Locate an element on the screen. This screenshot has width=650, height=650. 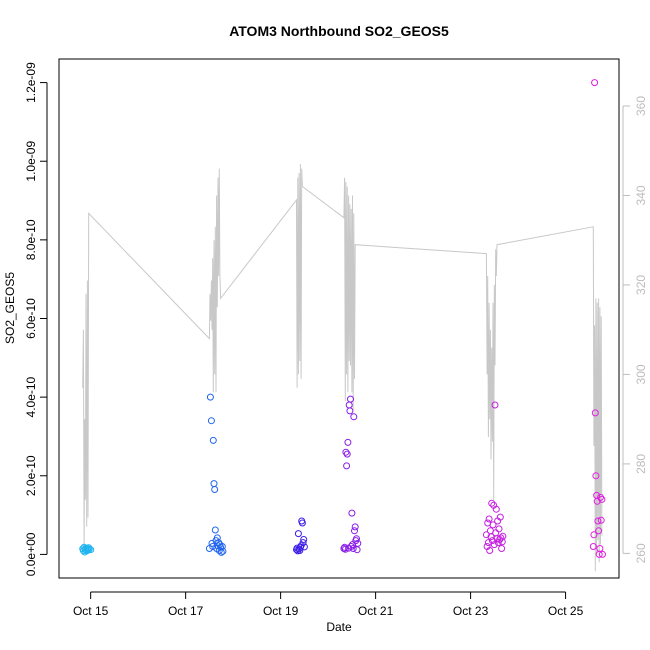
y-tick-label: 1.2e-09 is located at coordinates (31, 82).